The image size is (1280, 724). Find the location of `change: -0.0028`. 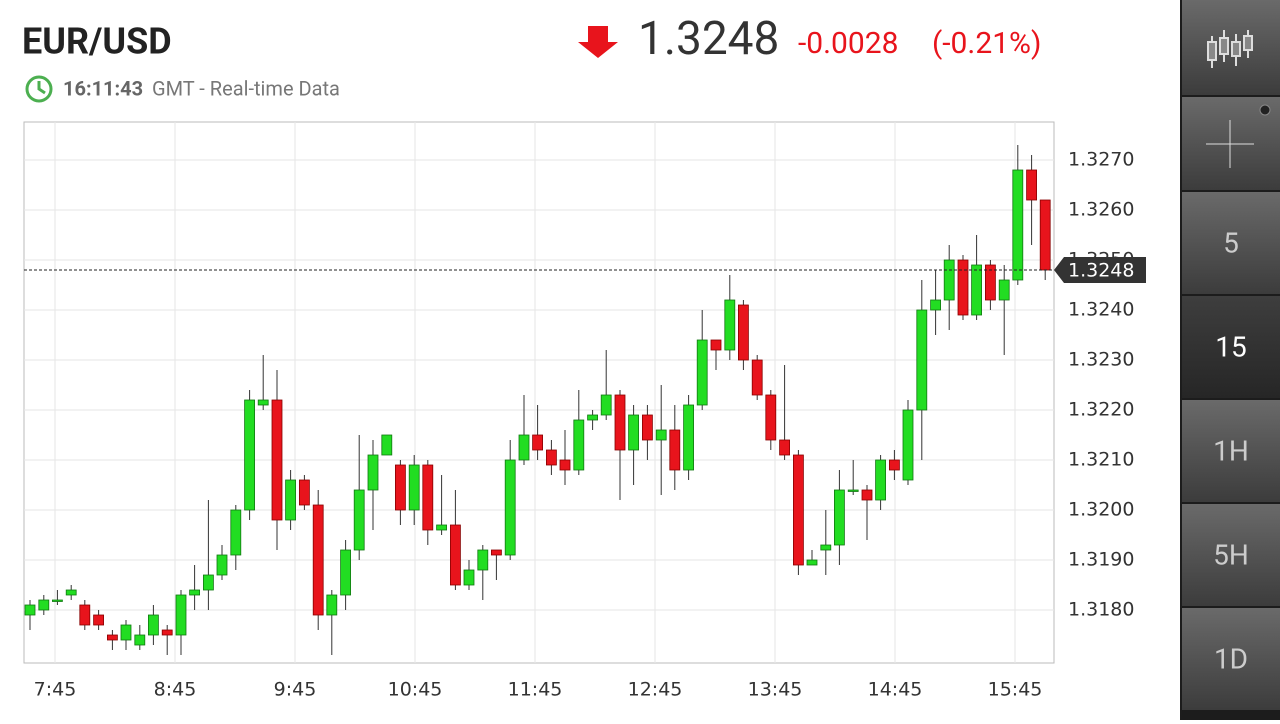

change: -0.0028 is located at coordinates (848, 43).